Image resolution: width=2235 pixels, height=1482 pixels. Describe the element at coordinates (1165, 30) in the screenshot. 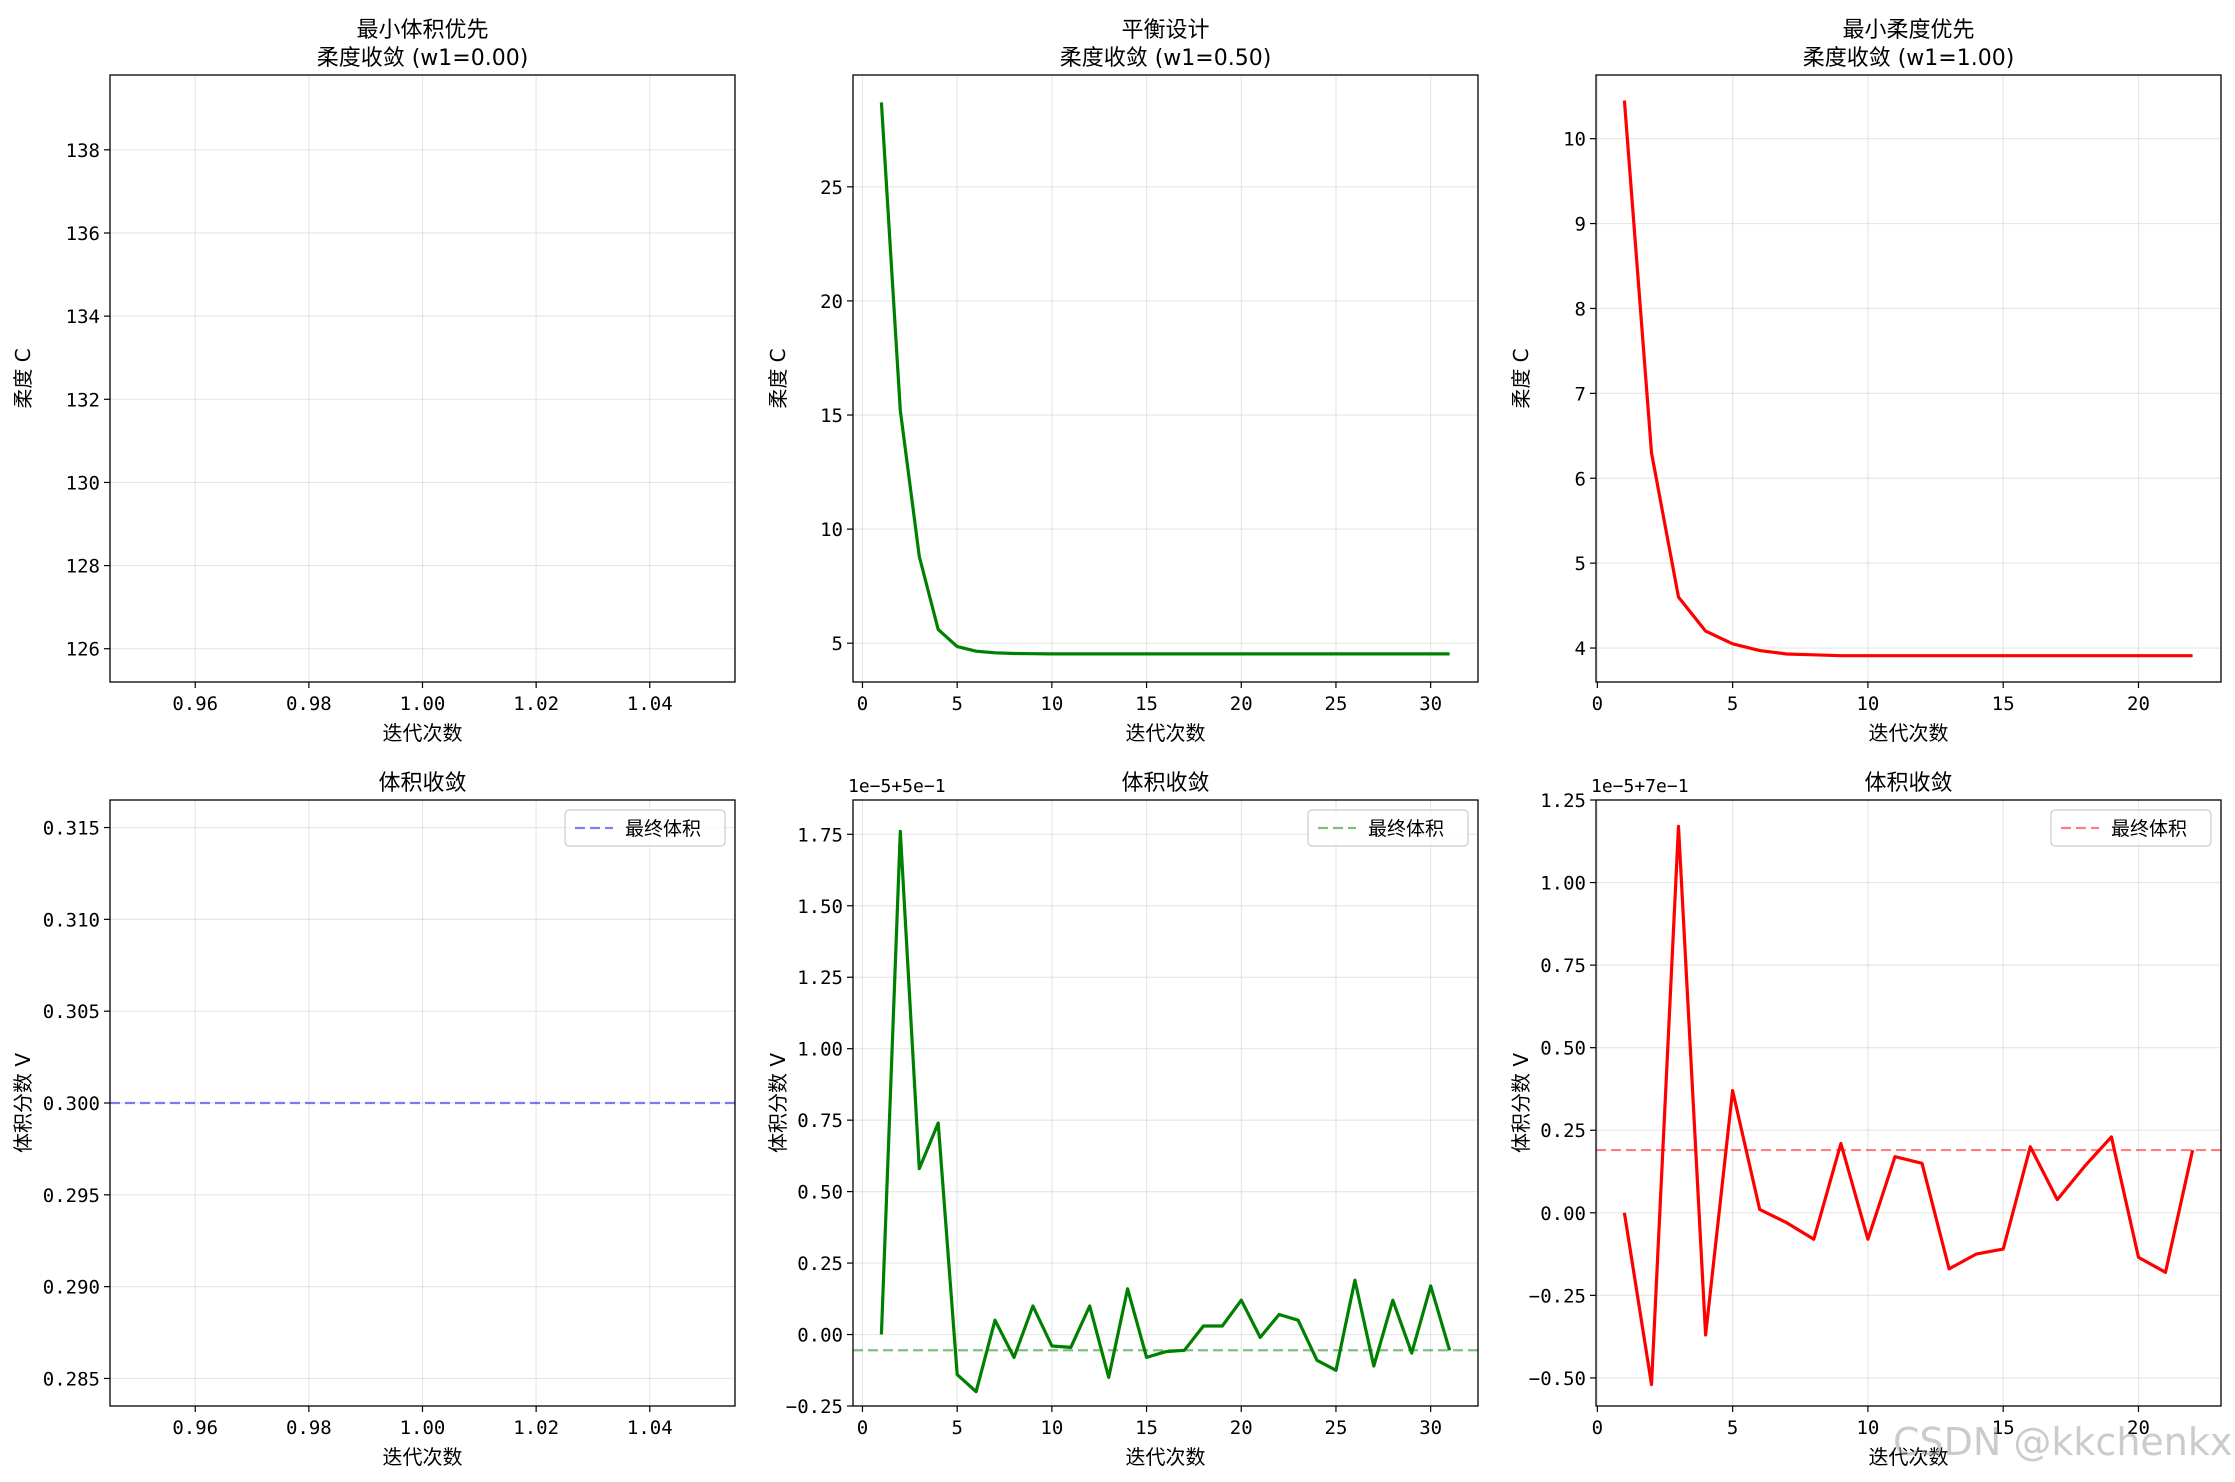

I see `chart-title: 平衡设计` at that location.